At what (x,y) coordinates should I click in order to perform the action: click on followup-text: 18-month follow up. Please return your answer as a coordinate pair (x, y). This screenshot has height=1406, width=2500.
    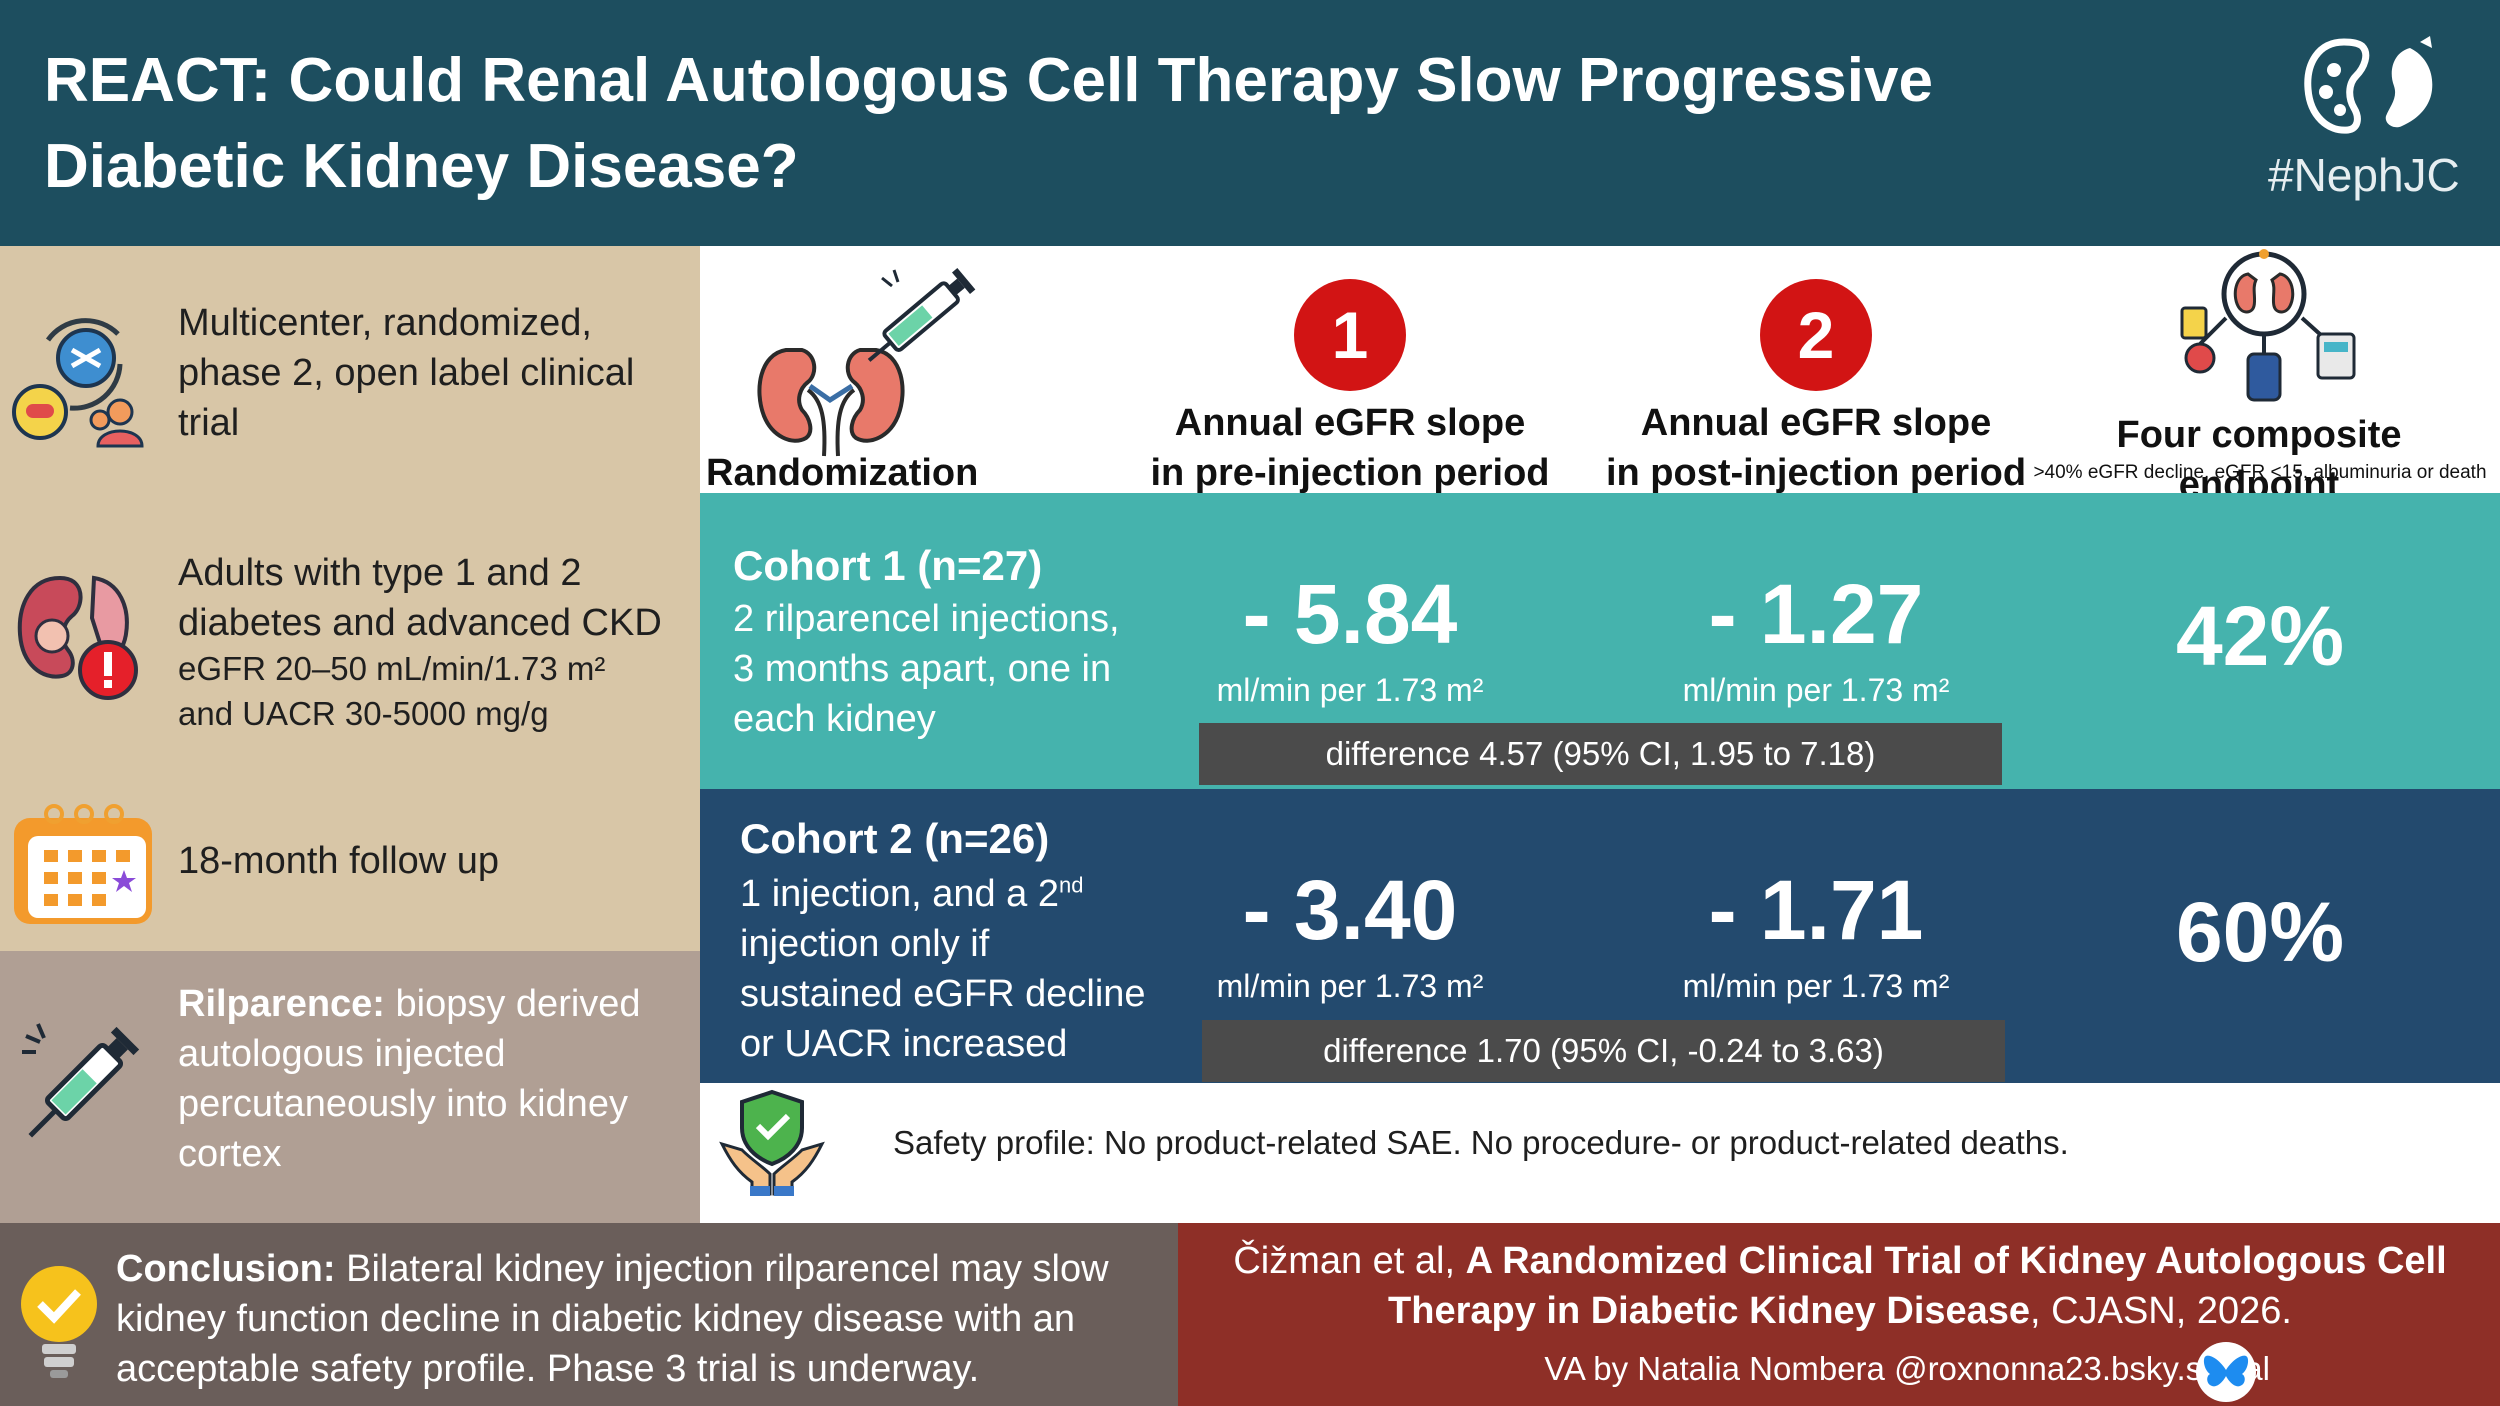
    Looking at the image, I should click on (339, 861).